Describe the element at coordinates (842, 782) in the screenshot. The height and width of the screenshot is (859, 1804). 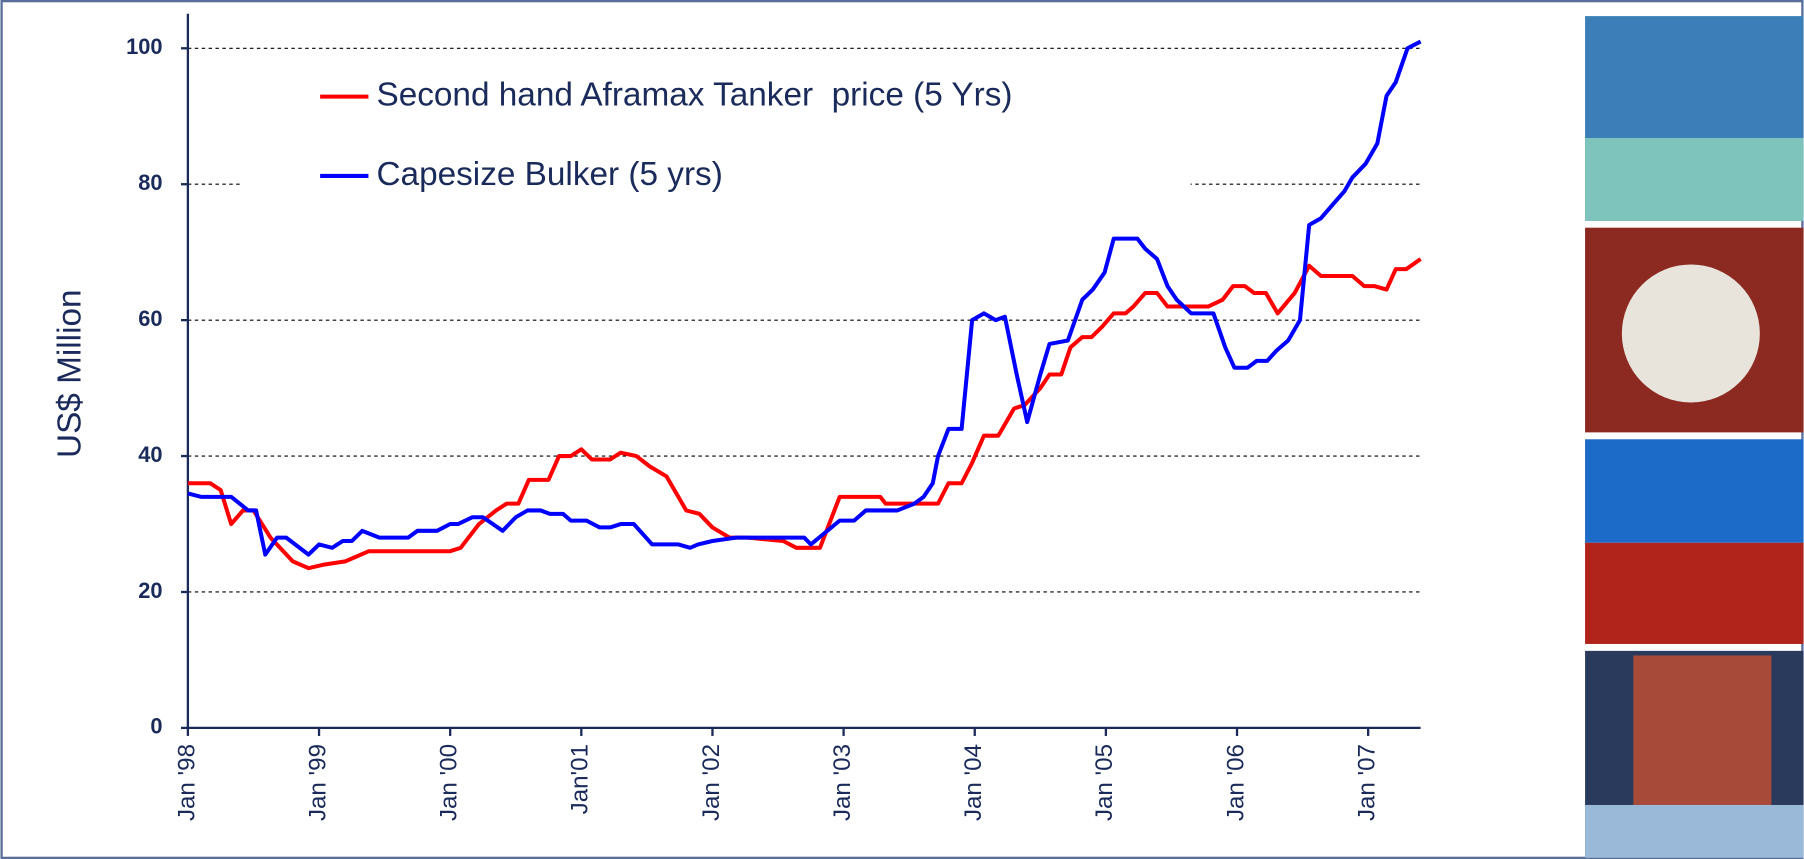
I see `x-tick-label: Jan '03` at that location.